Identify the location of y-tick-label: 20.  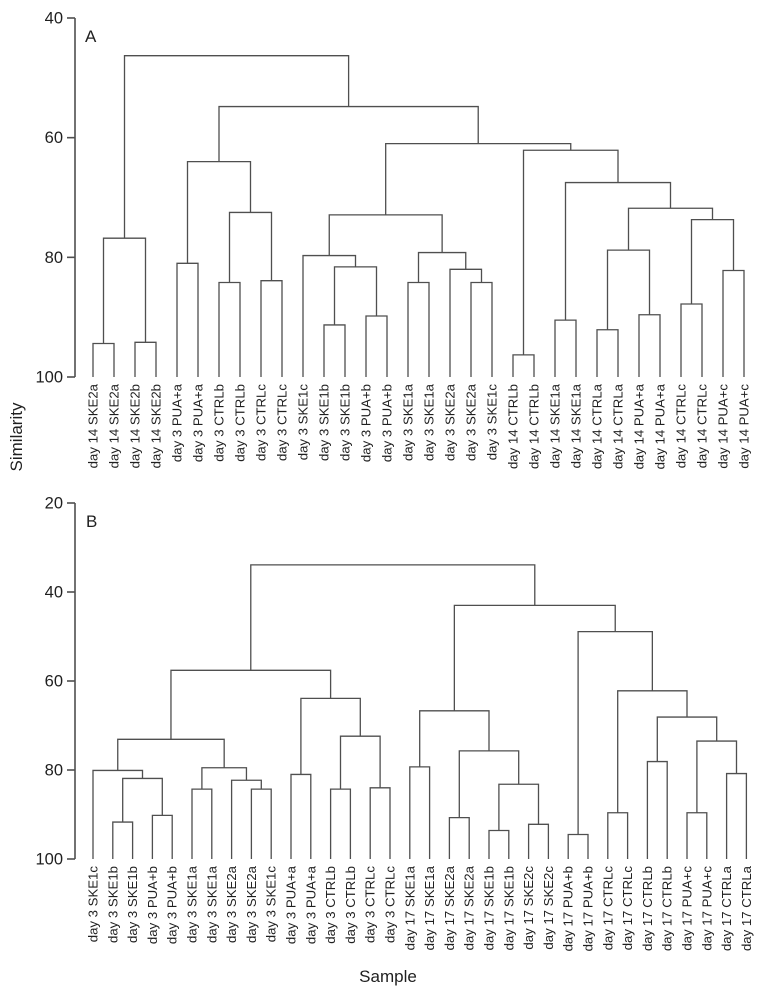
(54, 504).